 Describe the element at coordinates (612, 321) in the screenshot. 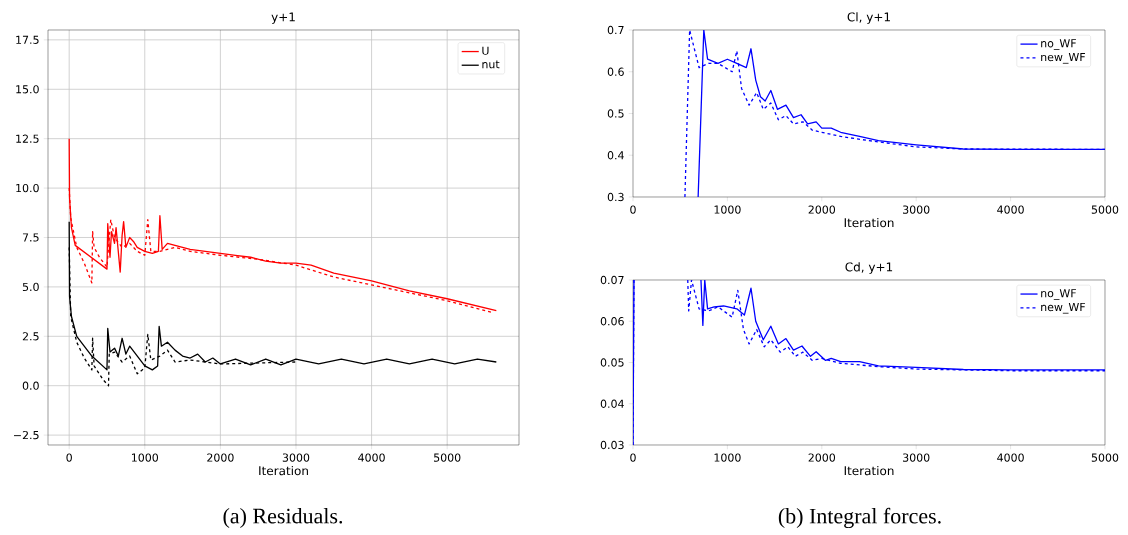

I see `y-tick-label: 0.06` at that location.